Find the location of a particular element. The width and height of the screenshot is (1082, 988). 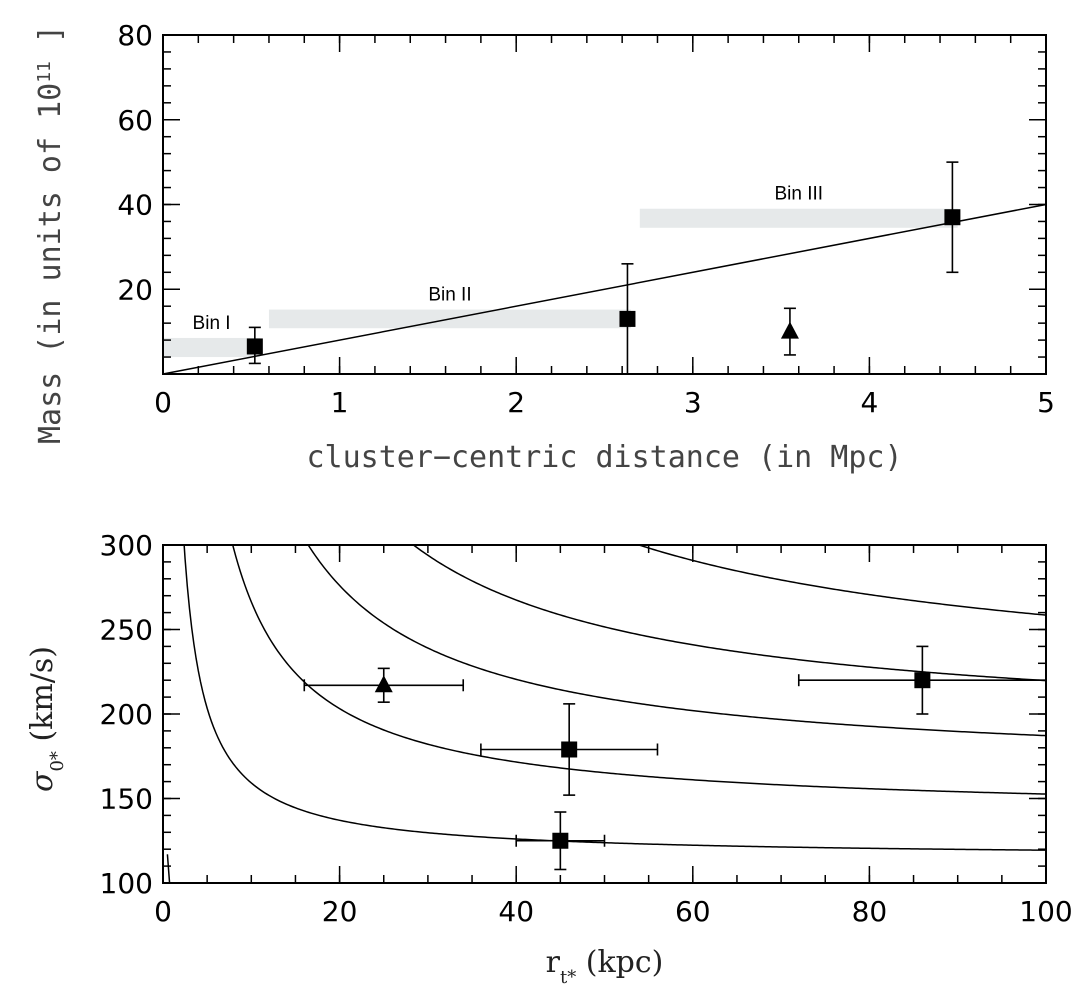

bin-label: Bin II is located at coordinates (449, 295).